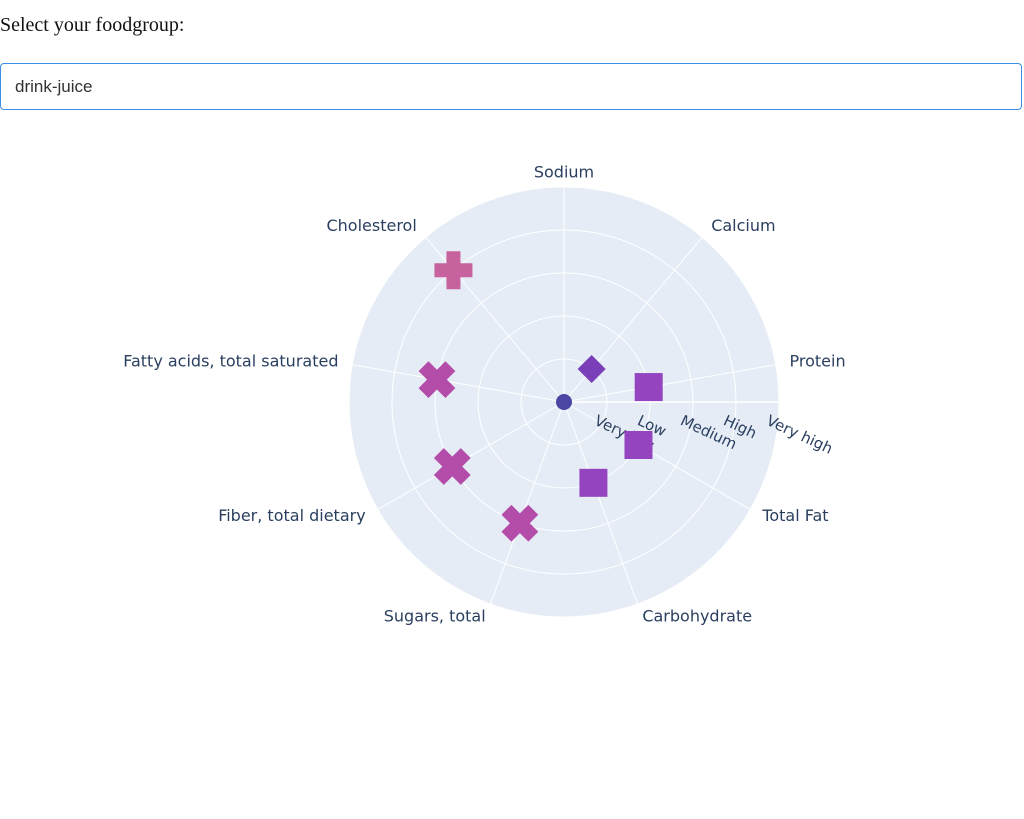 The width and height of the screenshot is (1024, 819). What do you see at coordinates (794, 515) in the screenshot?
I see `axis-label-total-fat: Total Fat` at bounding box center [794, 515].